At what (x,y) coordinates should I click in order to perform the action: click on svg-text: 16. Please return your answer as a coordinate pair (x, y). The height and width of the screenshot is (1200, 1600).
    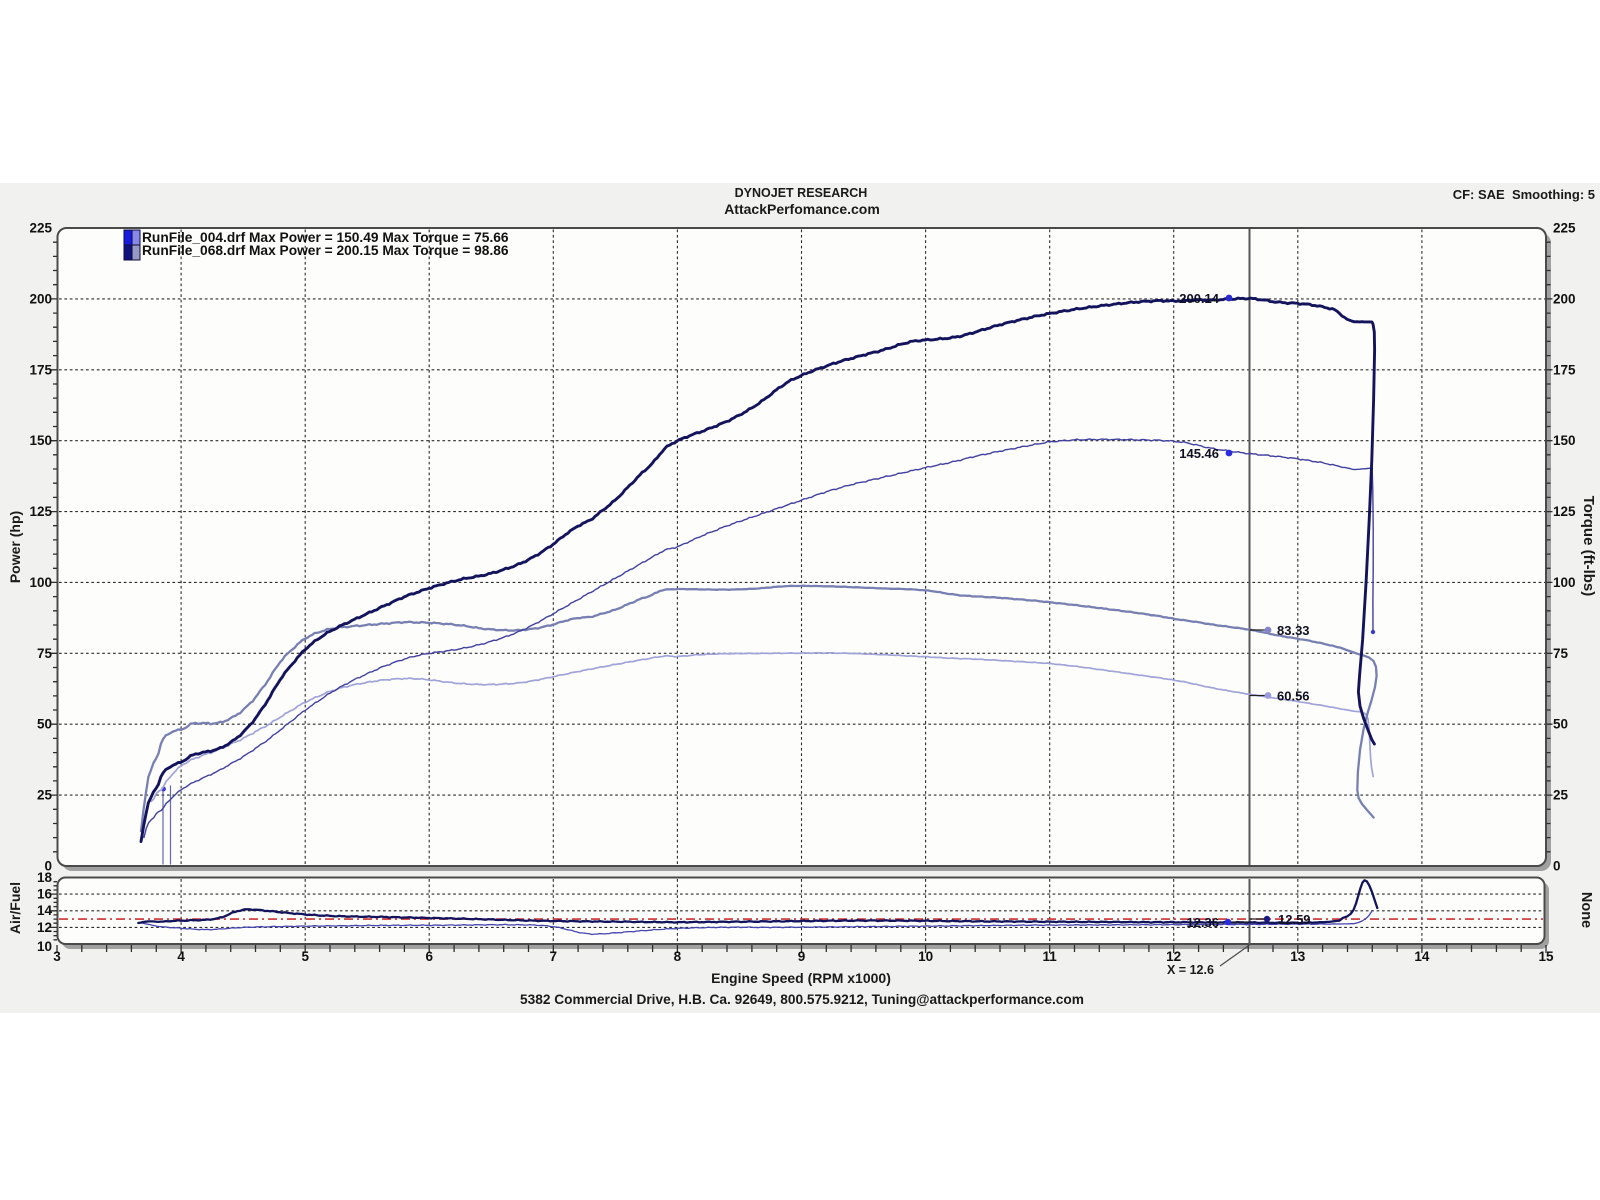
    Looking at the image, I should click on (45, 894).